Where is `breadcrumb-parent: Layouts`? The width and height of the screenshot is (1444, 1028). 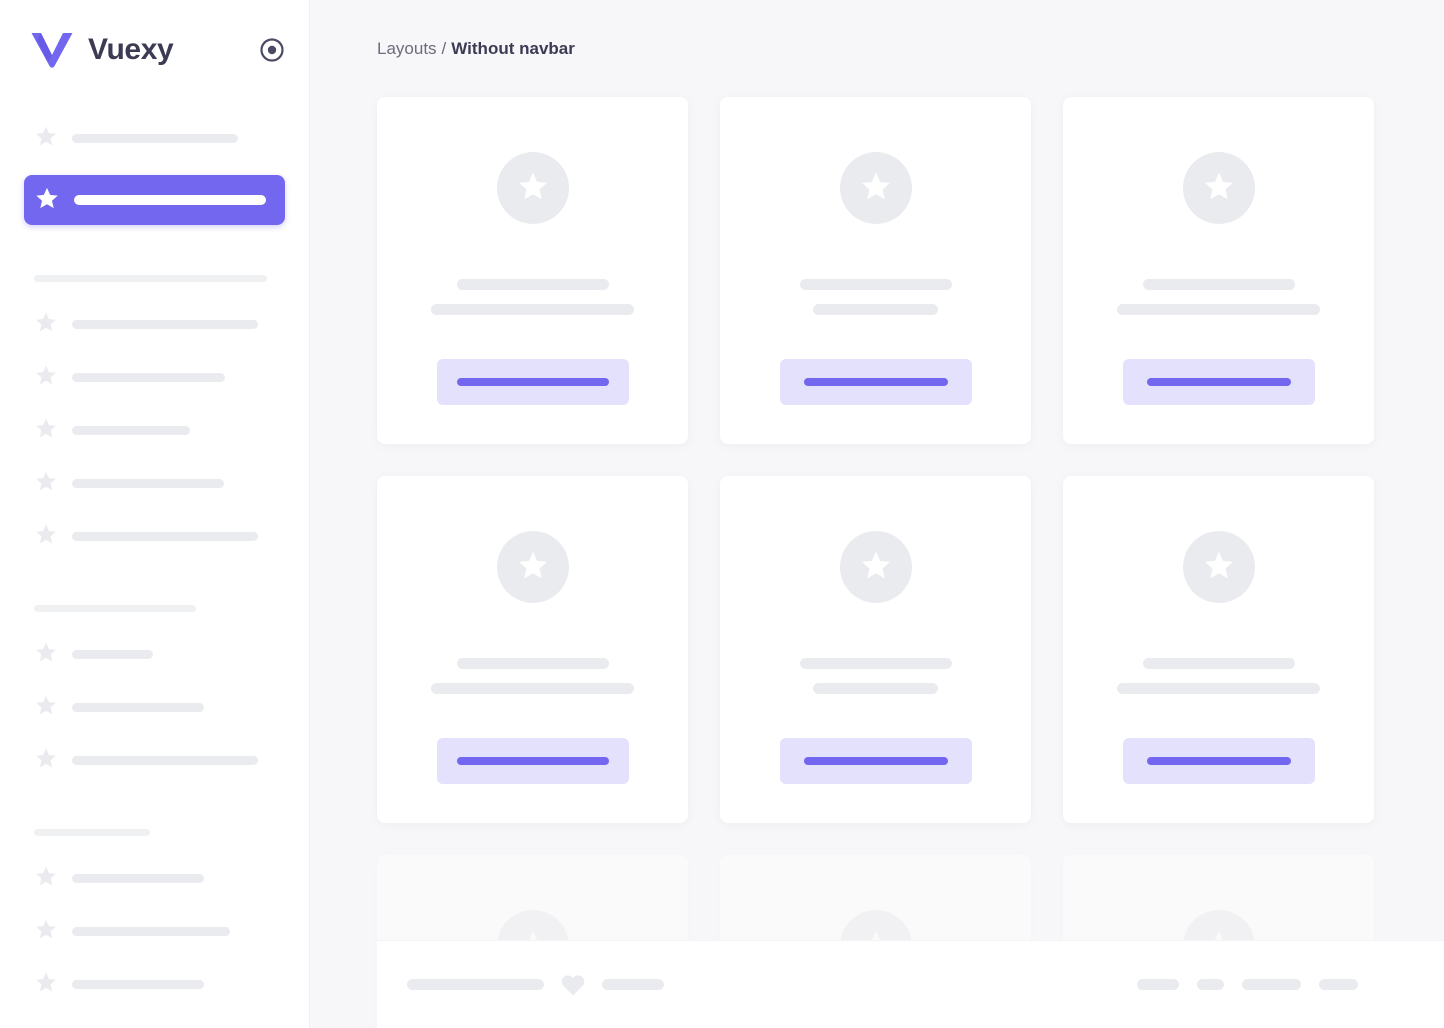
breadcrumb-parent: Layouts is located at coordinates (407, 48).